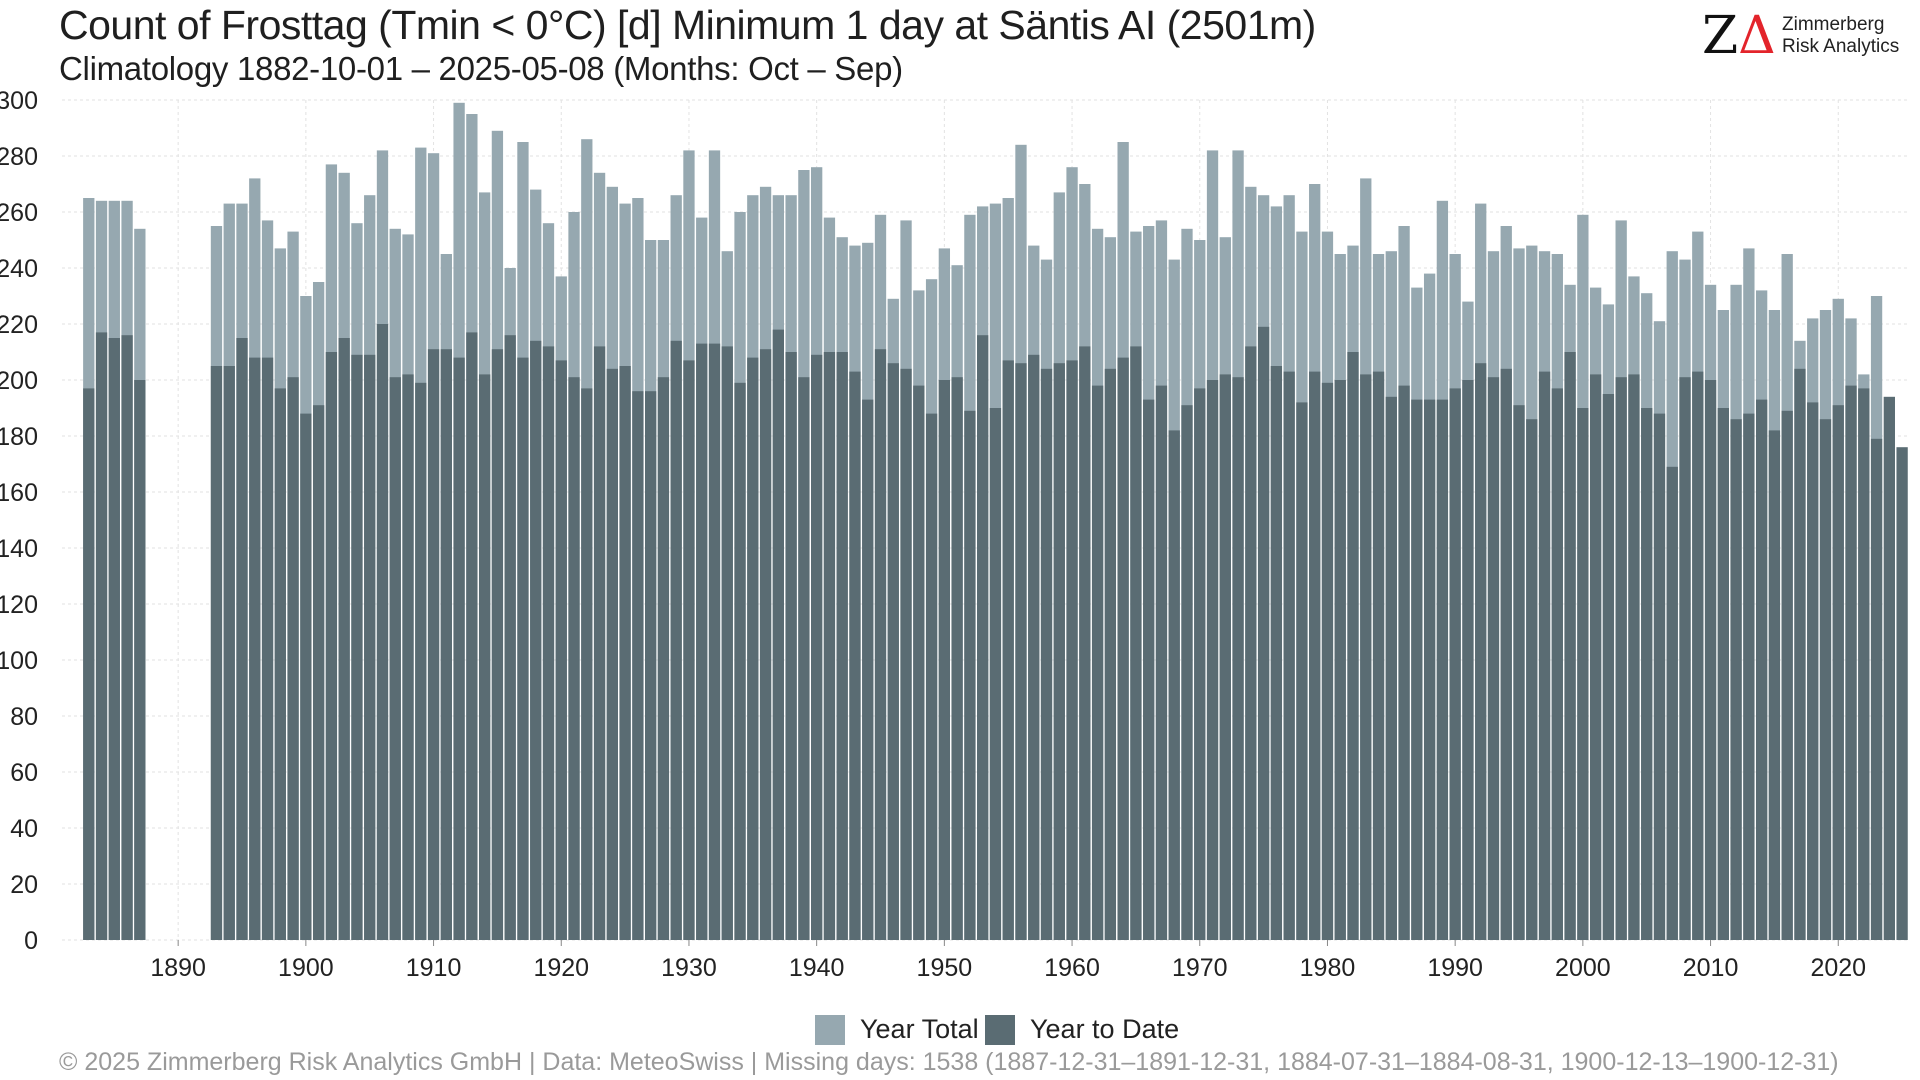 The width and height of the screenshot is (1920, 1080). What do you see at coordinates (1838, 968) in the screenshot?
I see `x-tick-label: 2020` at bounding box center [1838, 968].